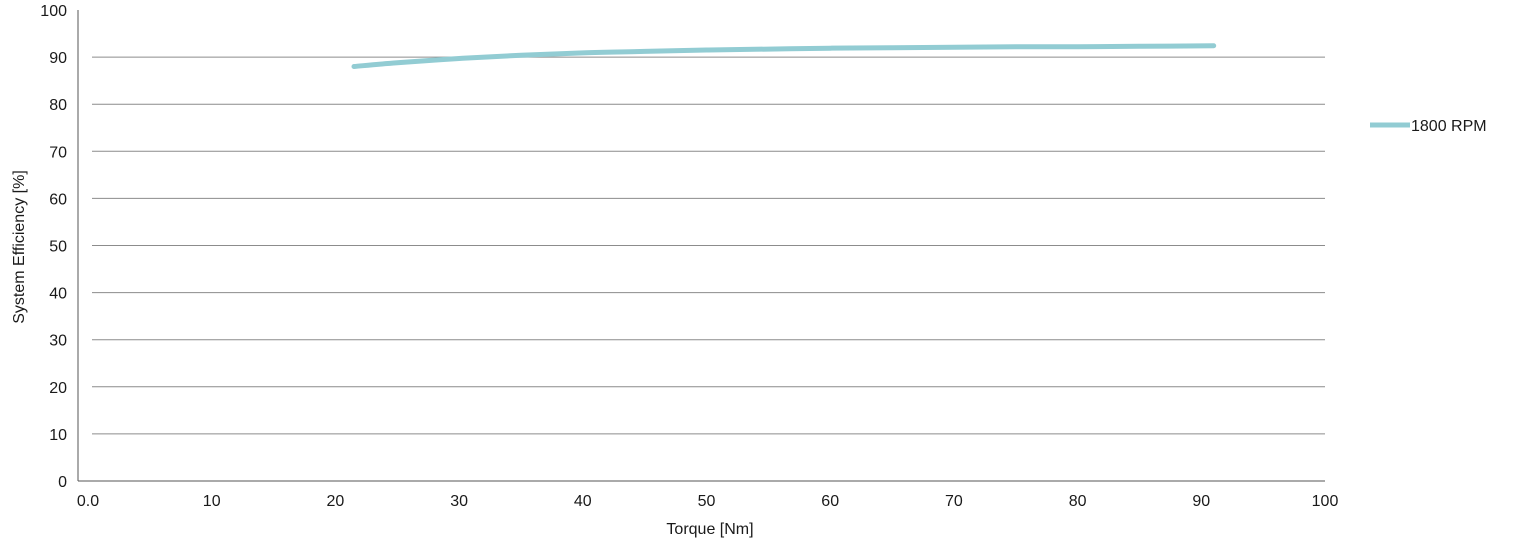  I want to click on y-axis-title: System Efficiency [%], so click(19, 247).